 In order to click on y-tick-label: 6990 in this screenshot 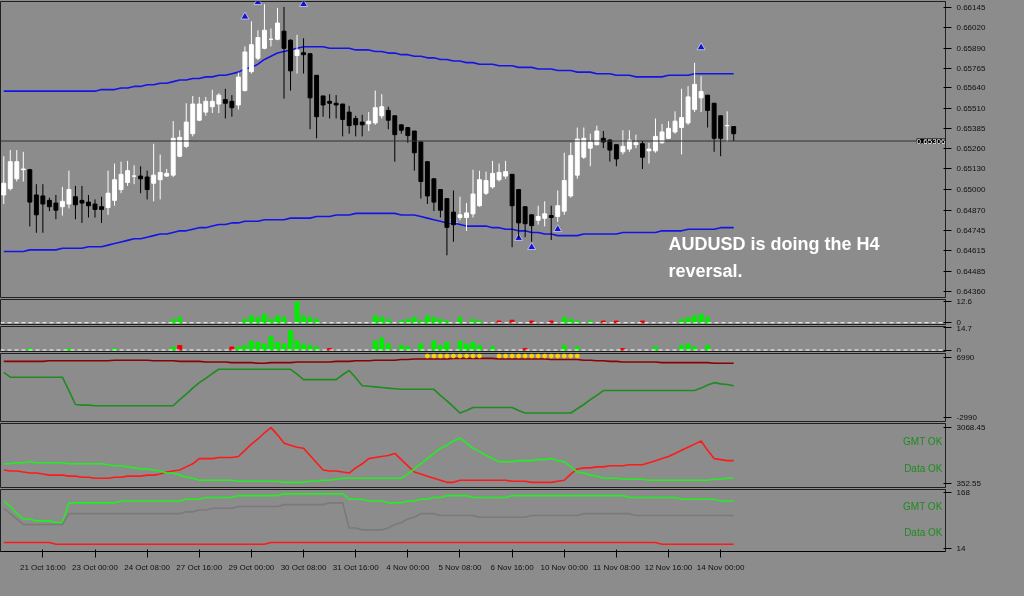, I will do `click(965, 357)`.